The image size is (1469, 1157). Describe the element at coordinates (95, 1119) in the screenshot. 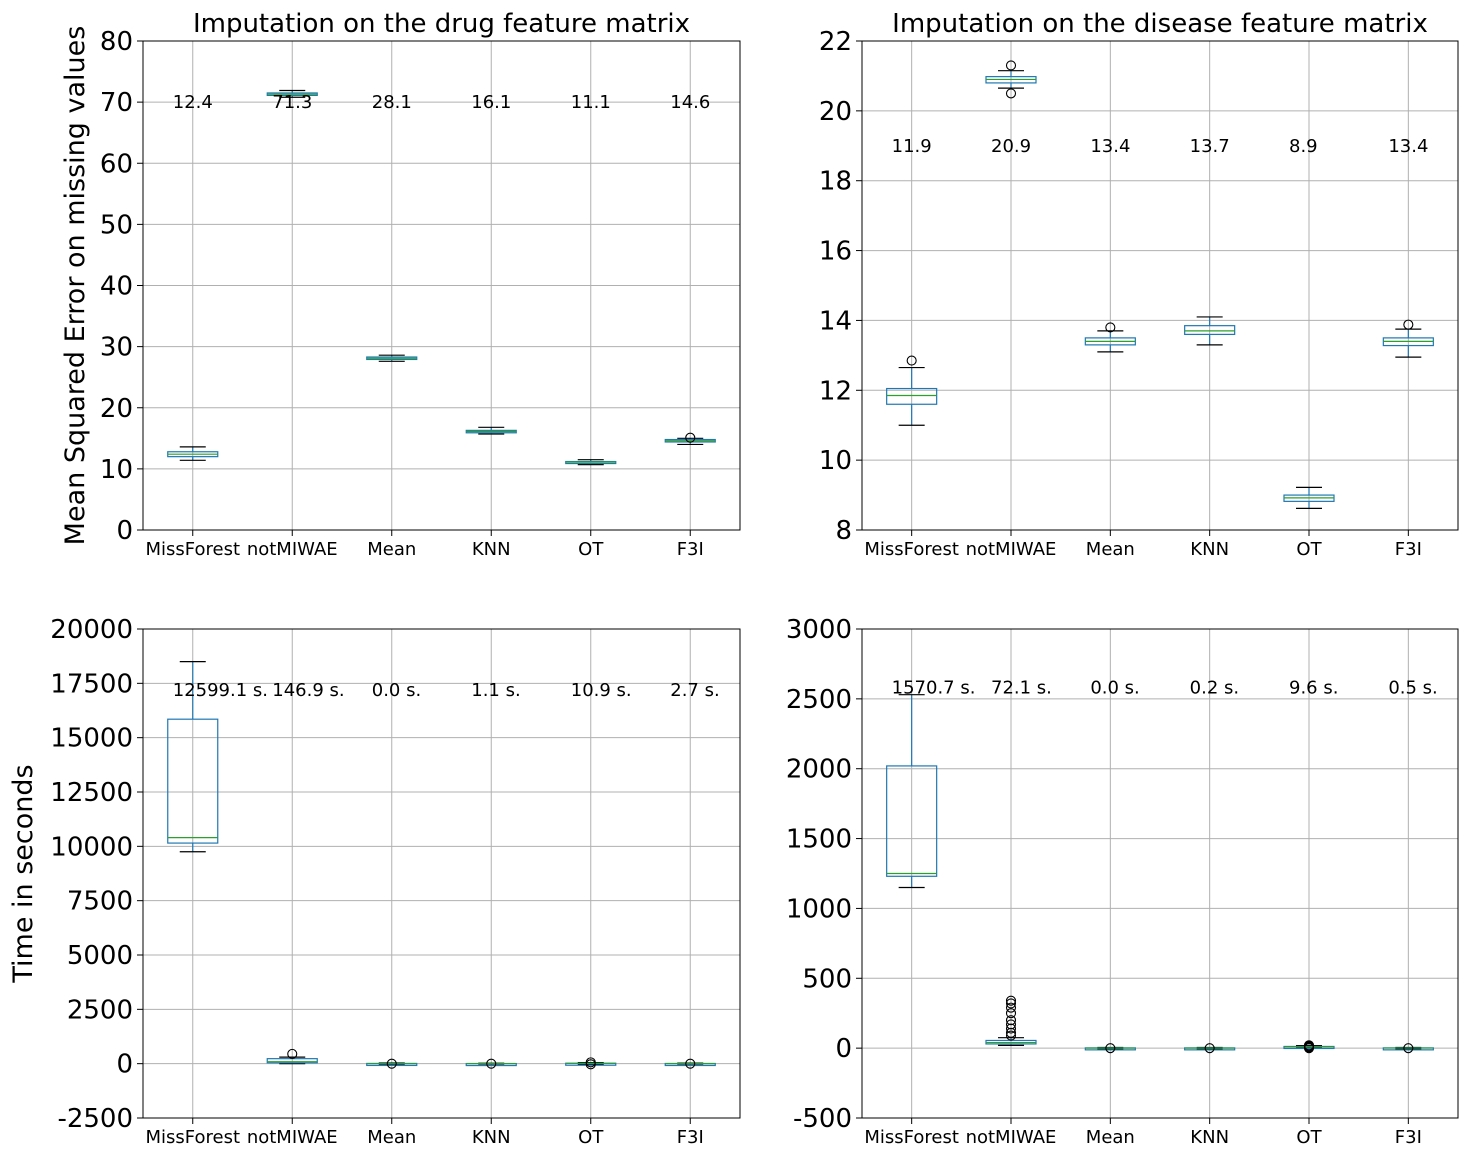

I see `y-tick-label: -2500` at that location.